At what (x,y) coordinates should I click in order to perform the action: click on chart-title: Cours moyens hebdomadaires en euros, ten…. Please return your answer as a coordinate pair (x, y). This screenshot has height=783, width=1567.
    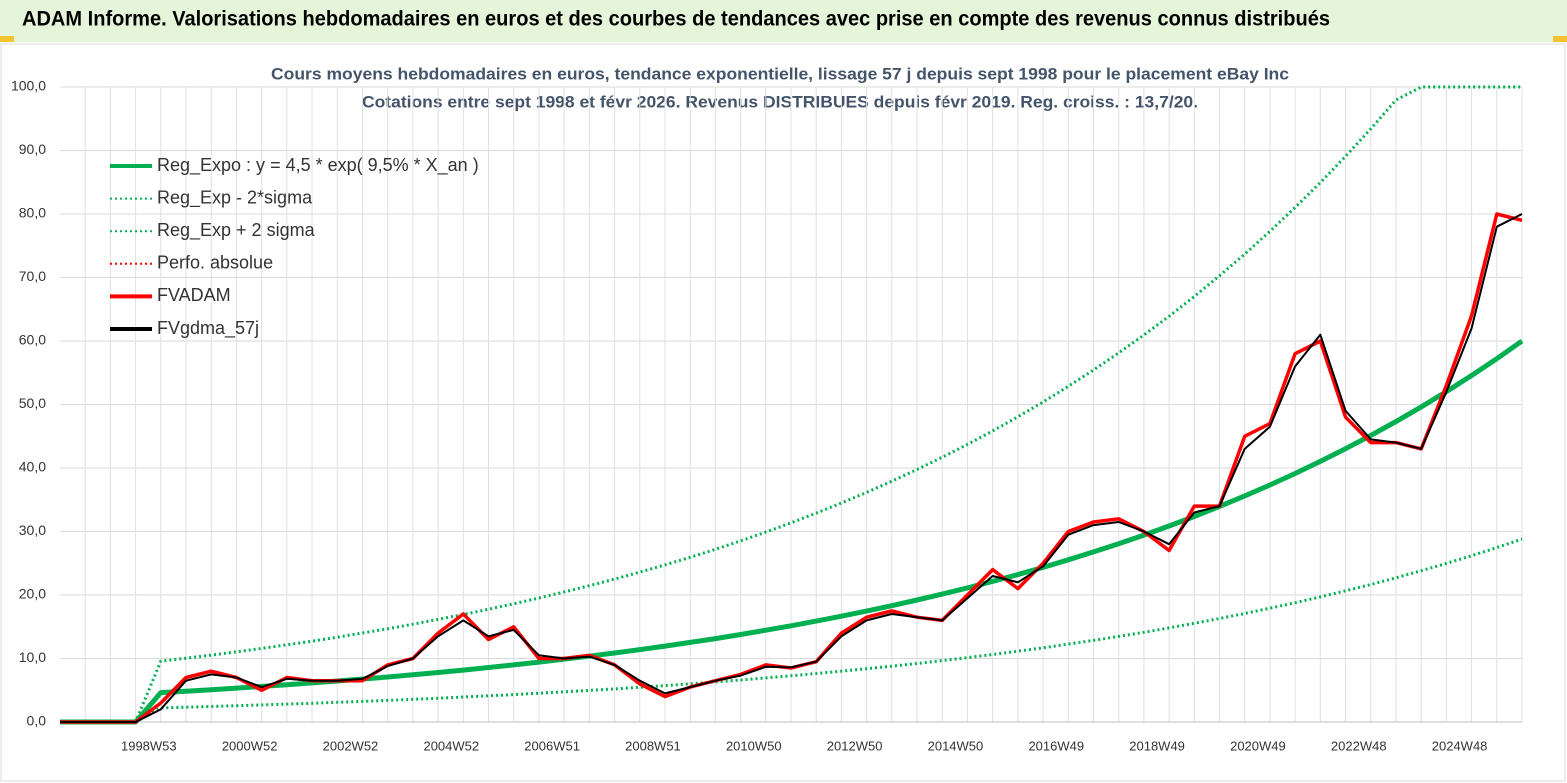
    Looking at the image, I should click on (780, 73).